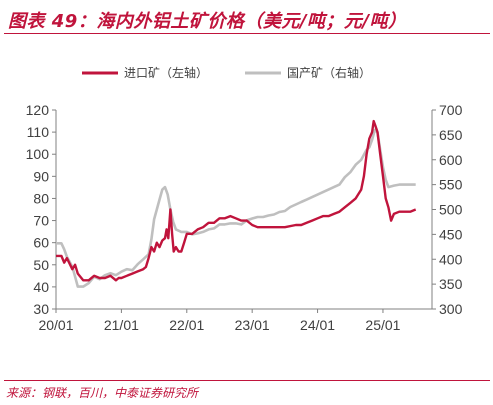 The image size is (493, 405). Describe the element at coordinates (38, 132) in the screenshot. I see `y-left-tick-label: 110` at that location.